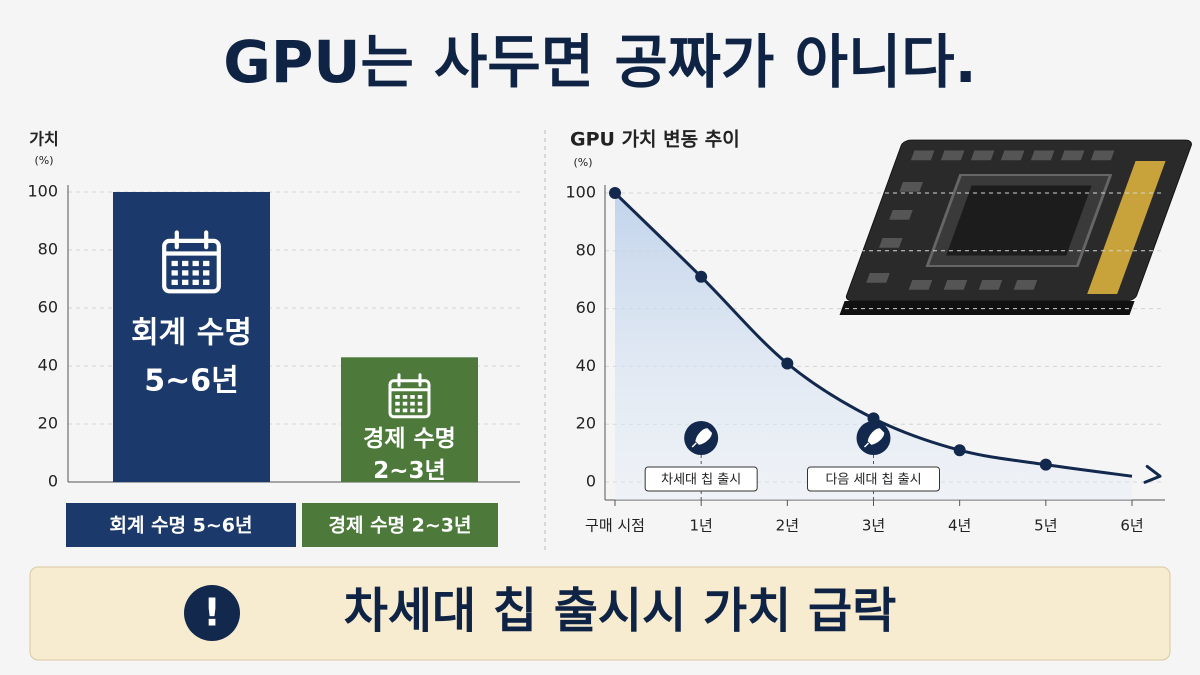 This screenshot has height=675, width=1200. I want to click on banner-icon, so click(212, 613).